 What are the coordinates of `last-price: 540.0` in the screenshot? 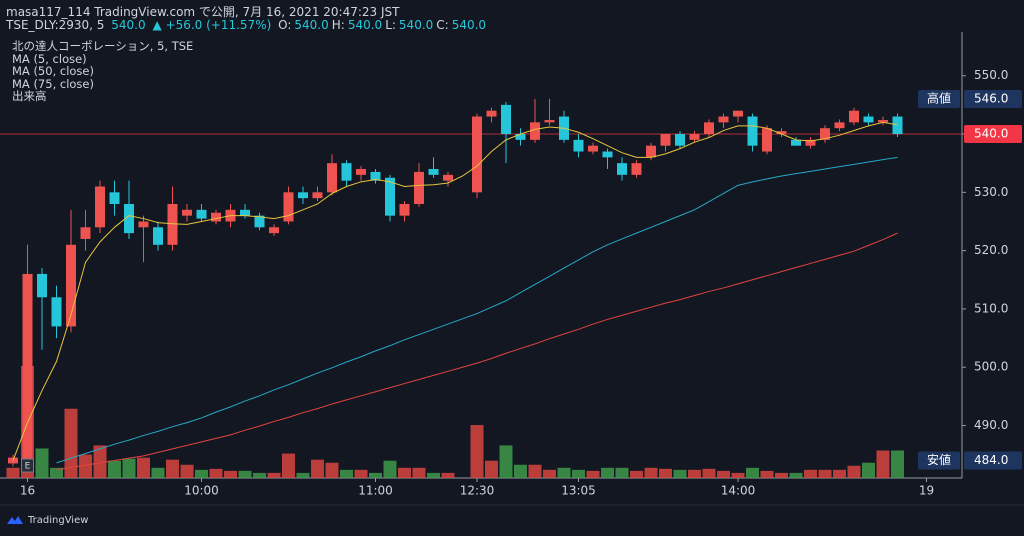 It's located at (128, 25).